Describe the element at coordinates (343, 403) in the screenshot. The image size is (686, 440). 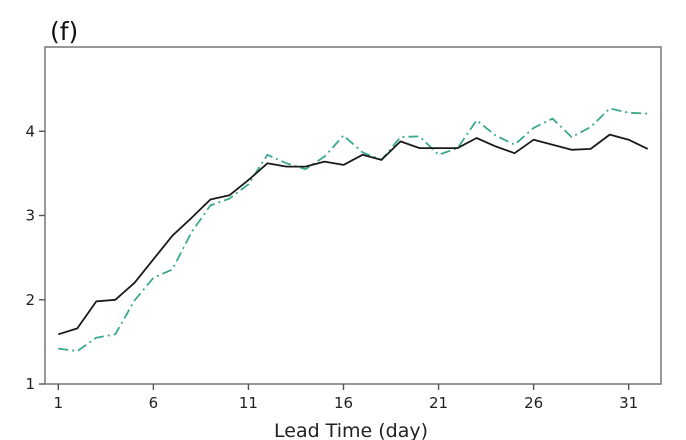
I see `x-tick-label: 16` at that location.